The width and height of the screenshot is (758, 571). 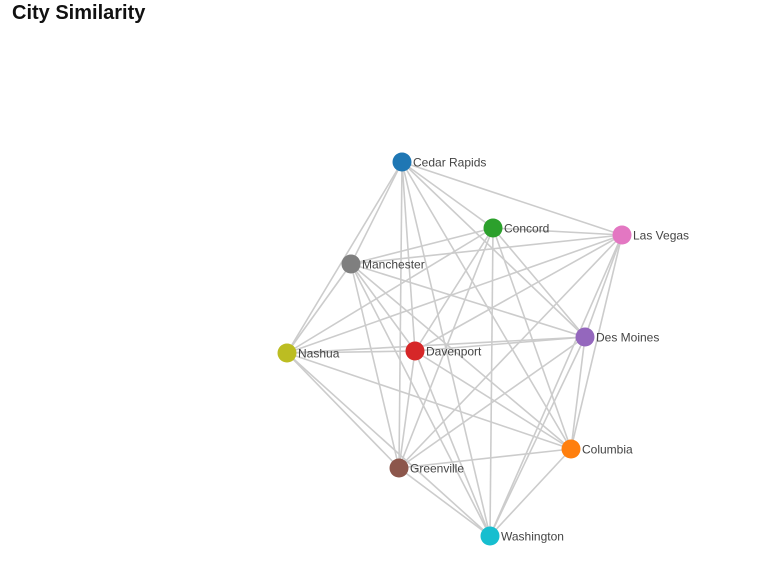 I want to click on edge-greenville-washington, so click(x=444, y=502).